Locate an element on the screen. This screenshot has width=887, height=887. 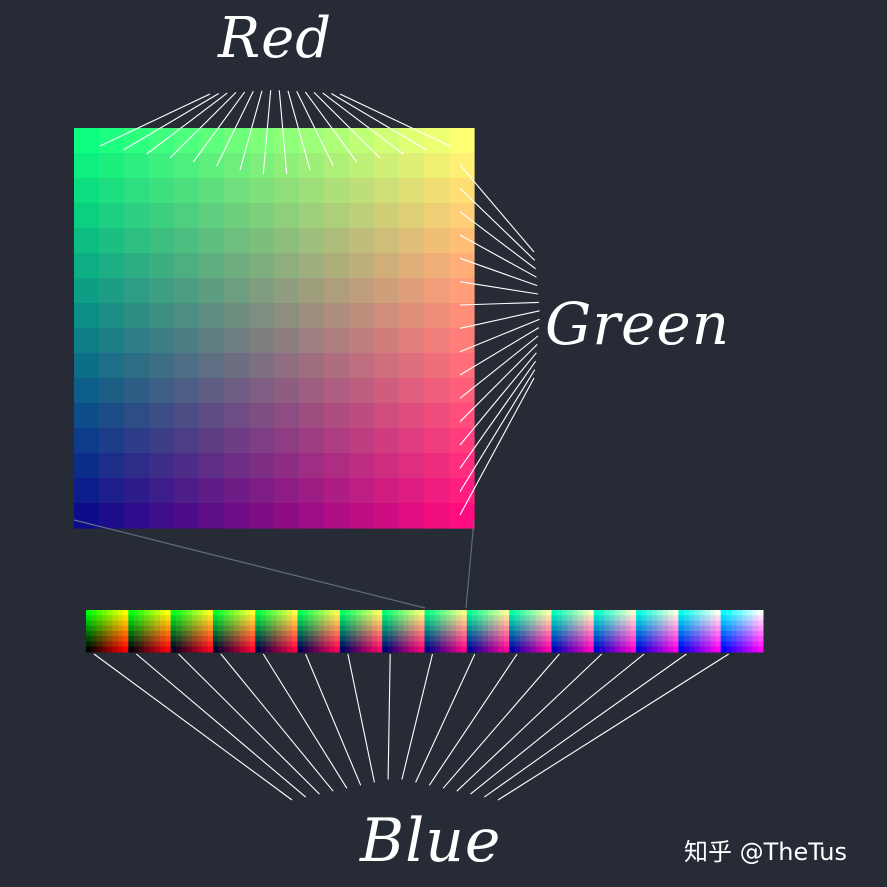
red-line is located at coordinates (267, 132).